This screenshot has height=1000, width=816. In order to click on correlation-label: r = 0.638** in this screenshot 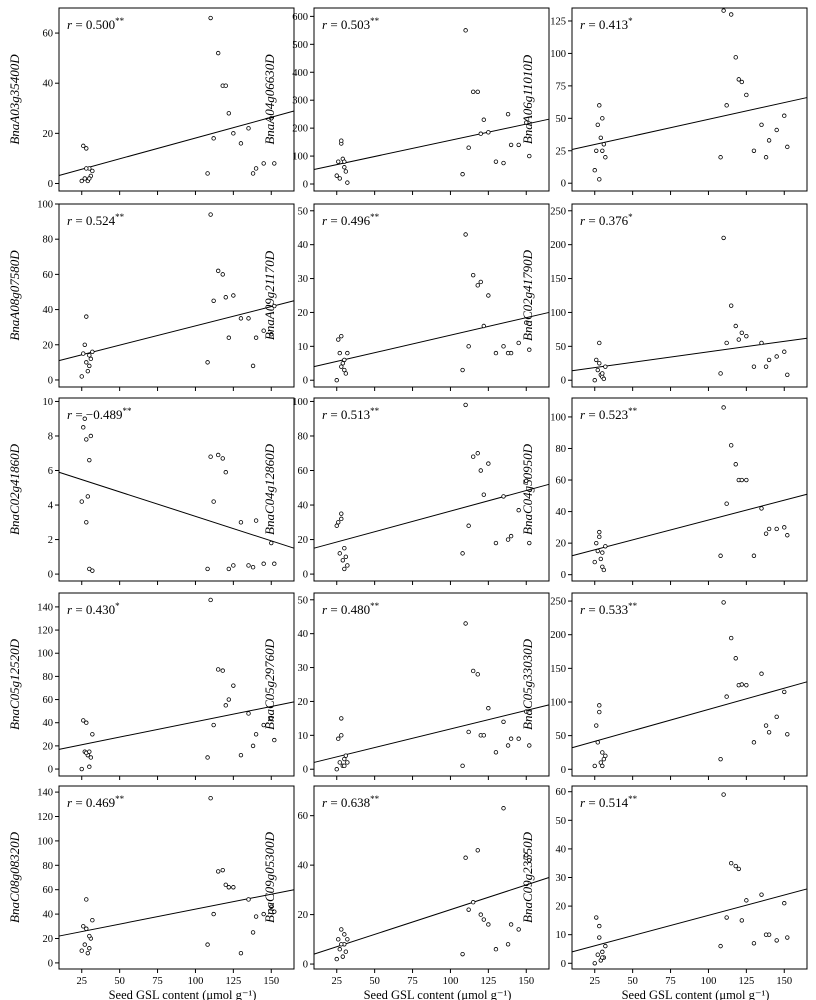, I will do `click(351, 802)`.